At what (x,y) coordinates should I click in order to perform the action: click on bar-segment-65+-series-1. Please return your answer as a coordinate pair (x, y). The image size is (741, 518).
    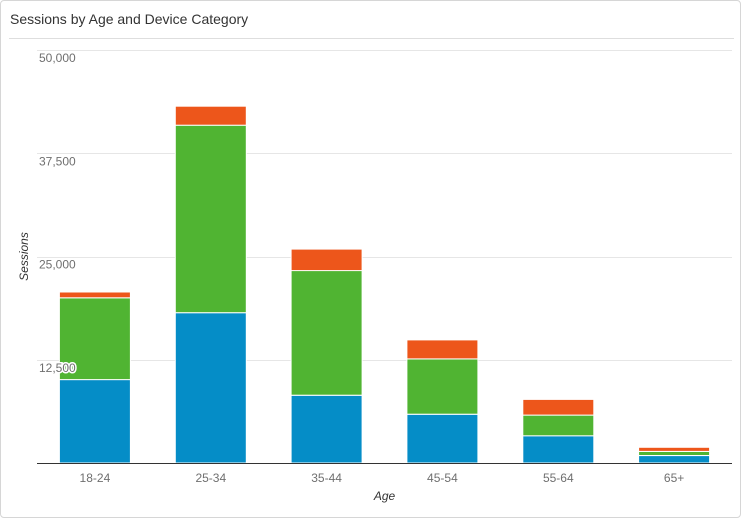
    Looking at the image, I should click on (674, 459).